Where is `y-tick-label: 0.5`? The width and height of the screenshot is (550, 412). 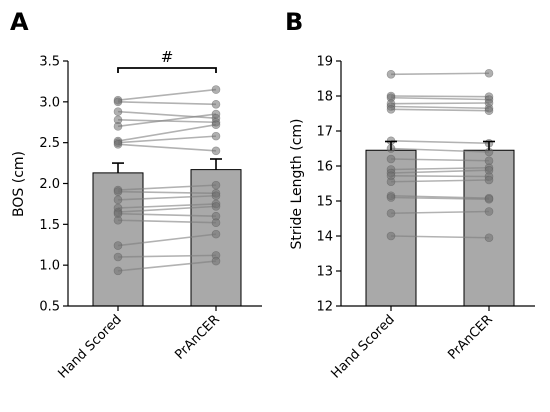 y-tick-label: 0.5 is located at coordinates (49, 307).